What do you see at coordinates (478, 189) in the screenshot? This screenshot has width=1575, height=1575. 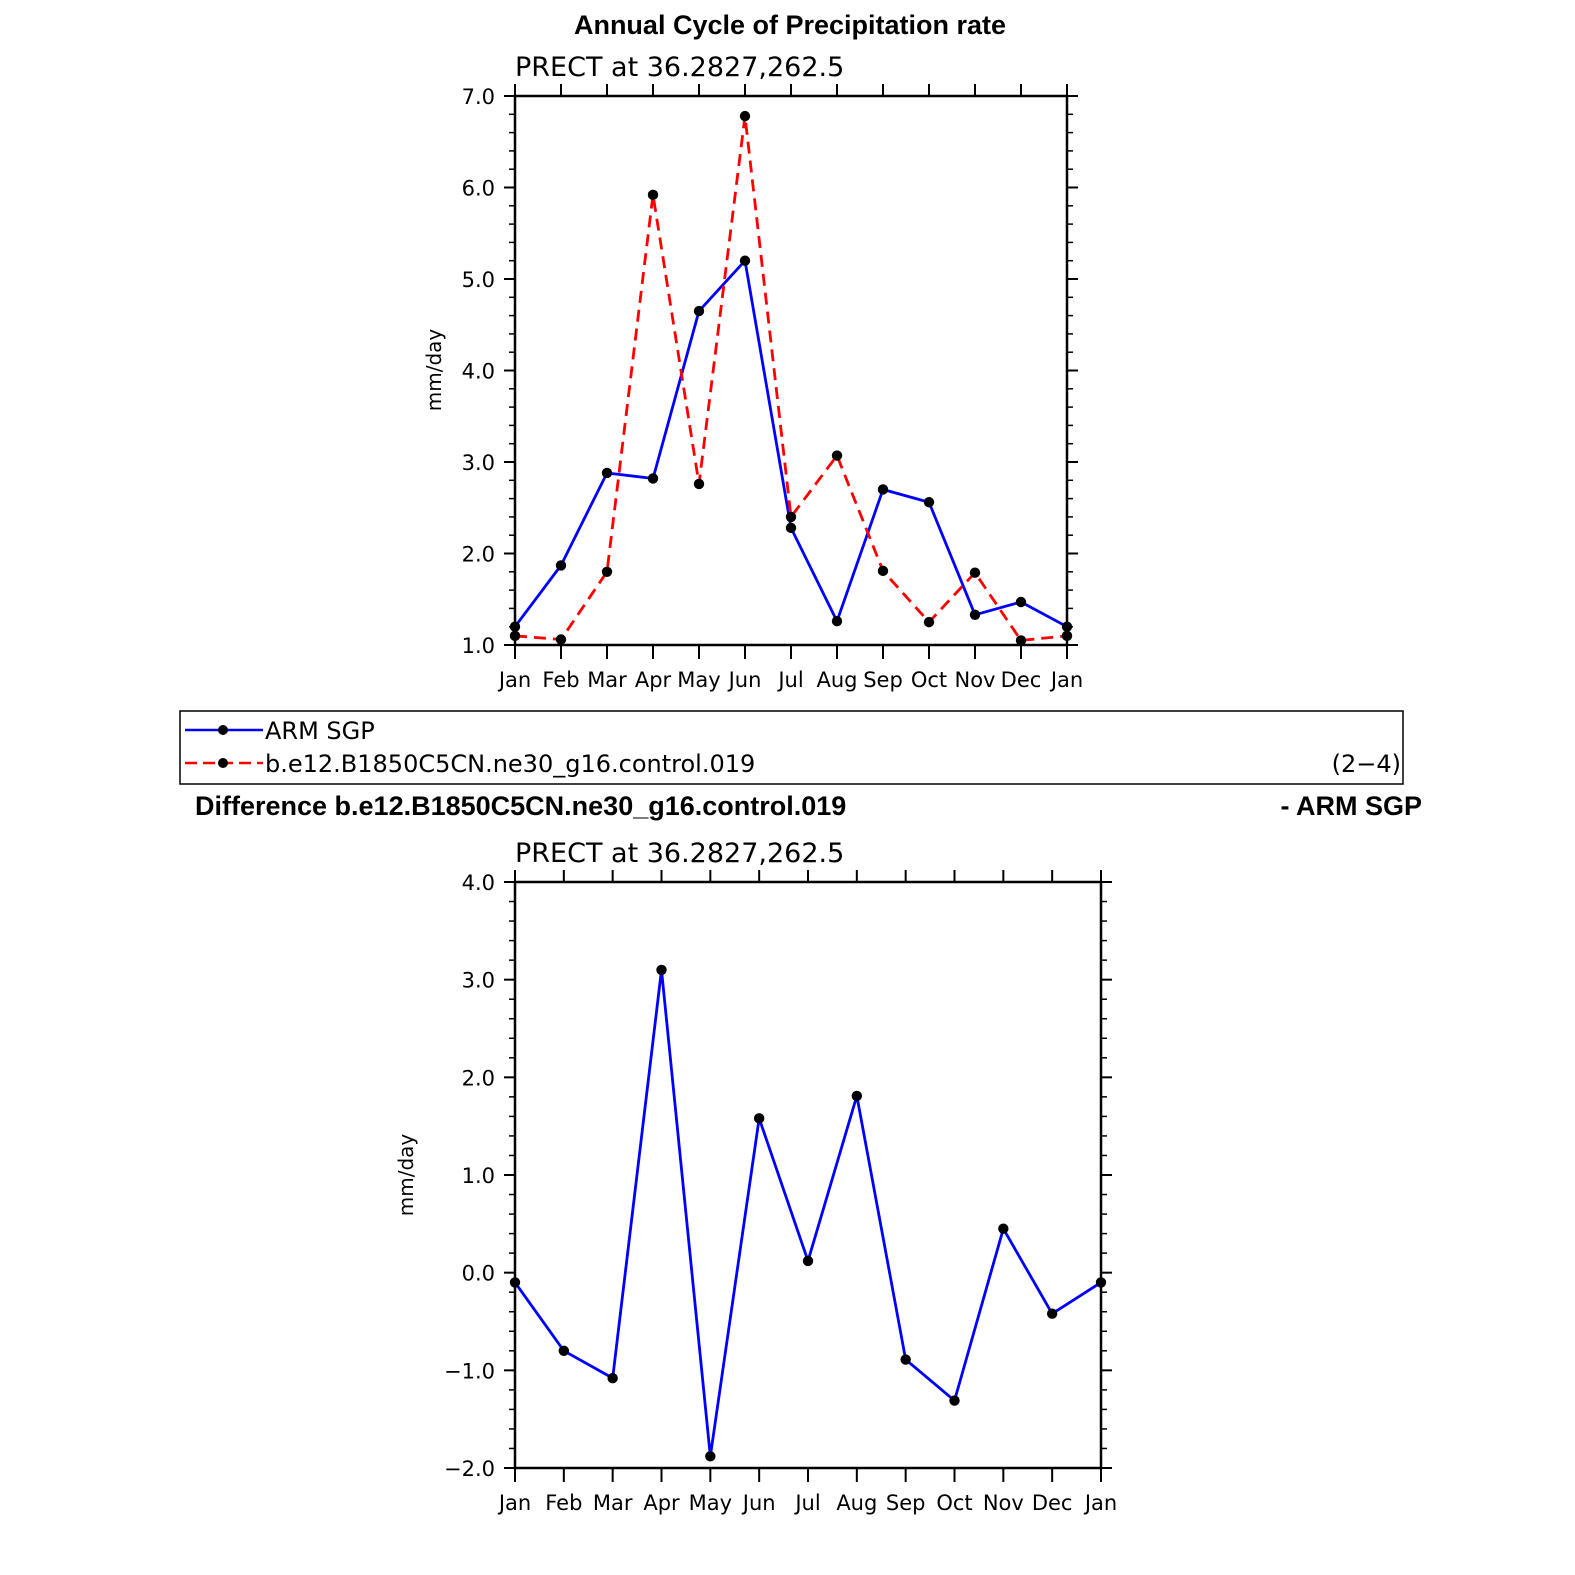 I see `y-tick-label: 6.0` at bounding box center [478, 189].